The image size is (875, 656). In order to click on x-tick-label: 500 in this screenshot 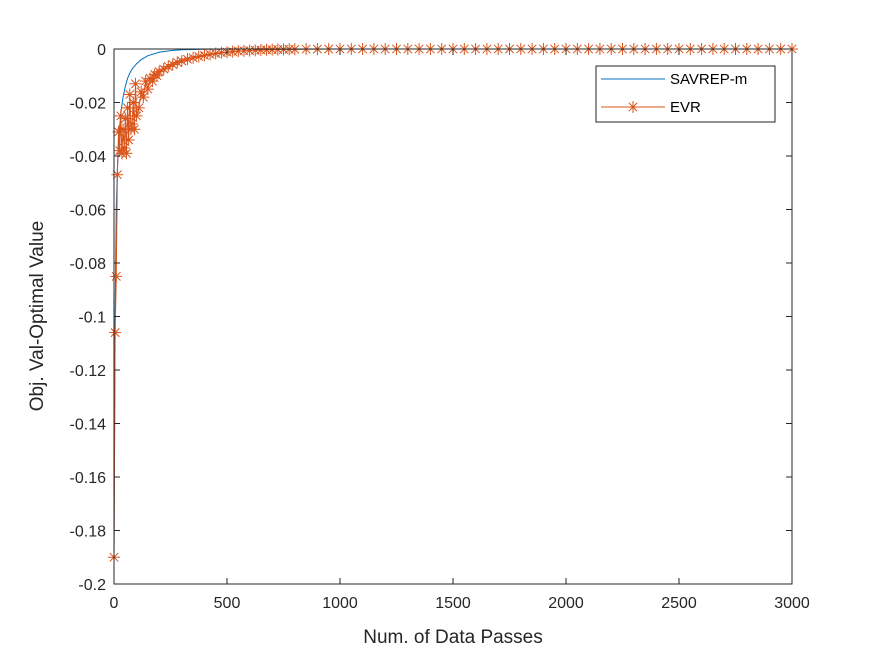, I will do `click(227, 603)`.